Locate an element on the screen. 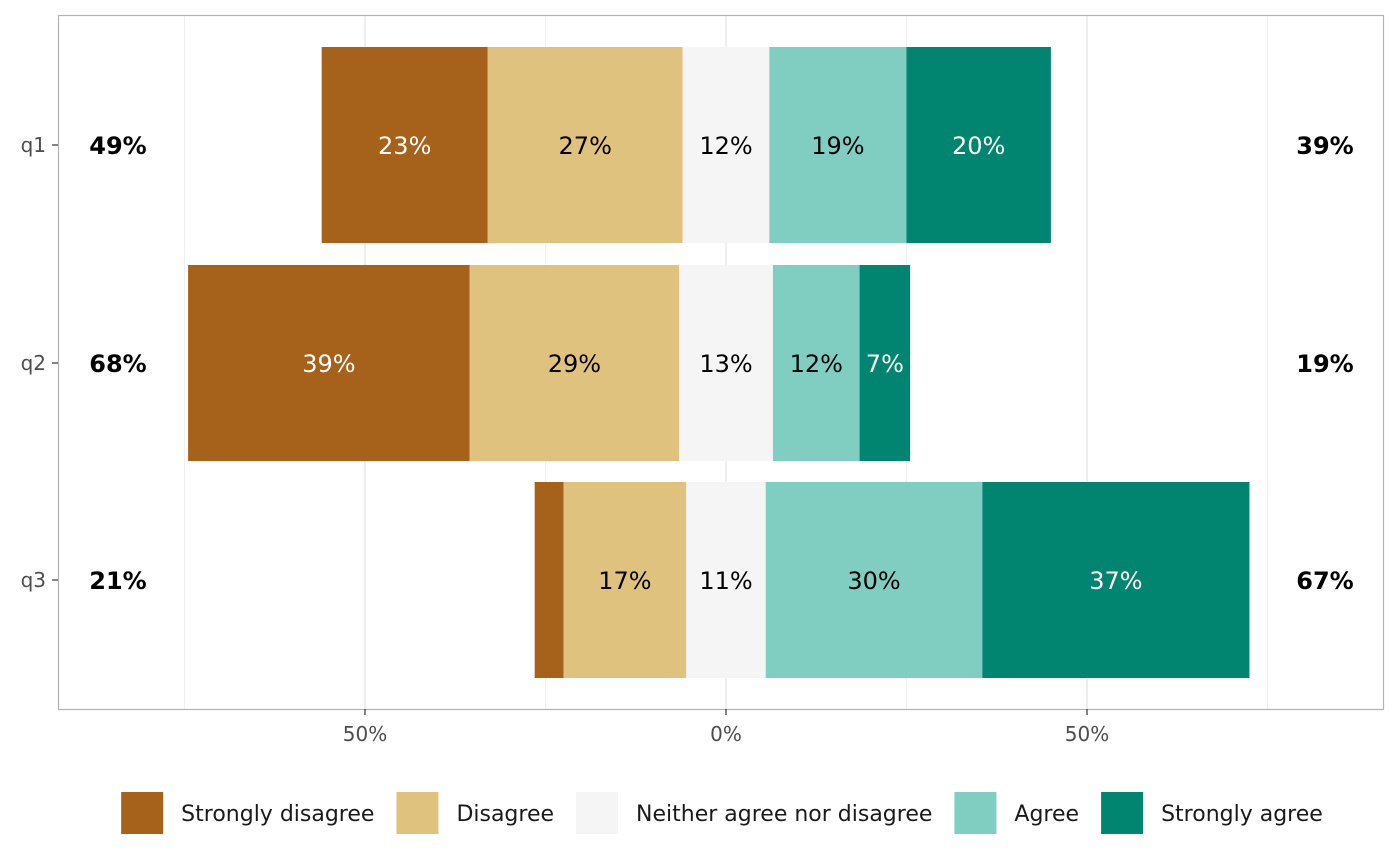 This screenshot has width=1400, height=865. segment-value-label: 39% is located at coordinates (328, 364).